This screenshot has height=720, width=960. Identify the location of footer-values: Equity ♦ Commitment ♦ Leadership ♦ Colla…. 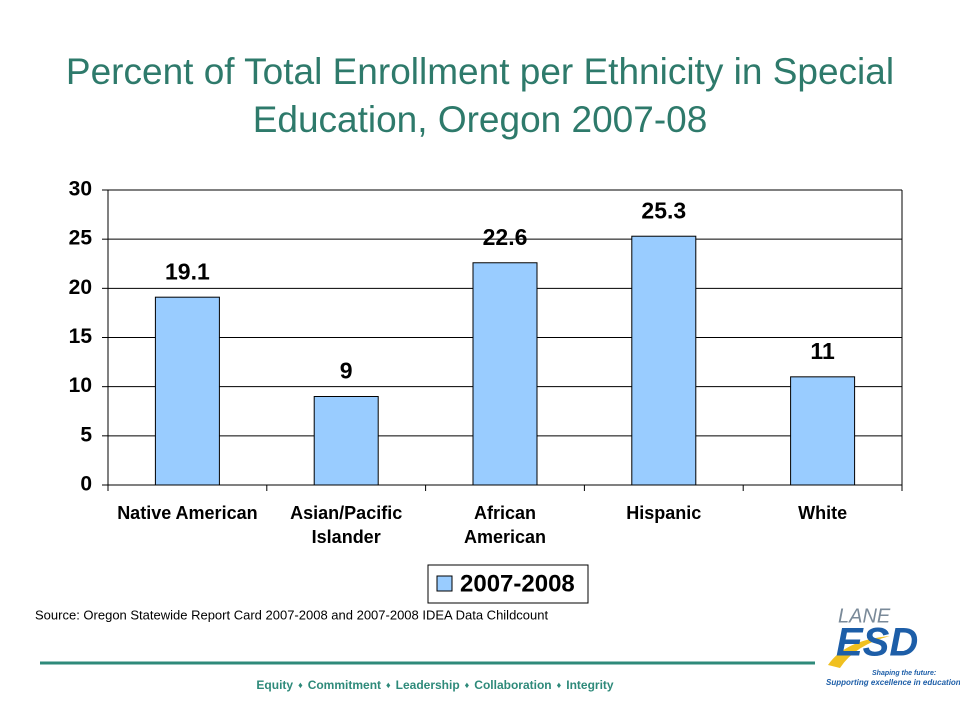
(434, 685).